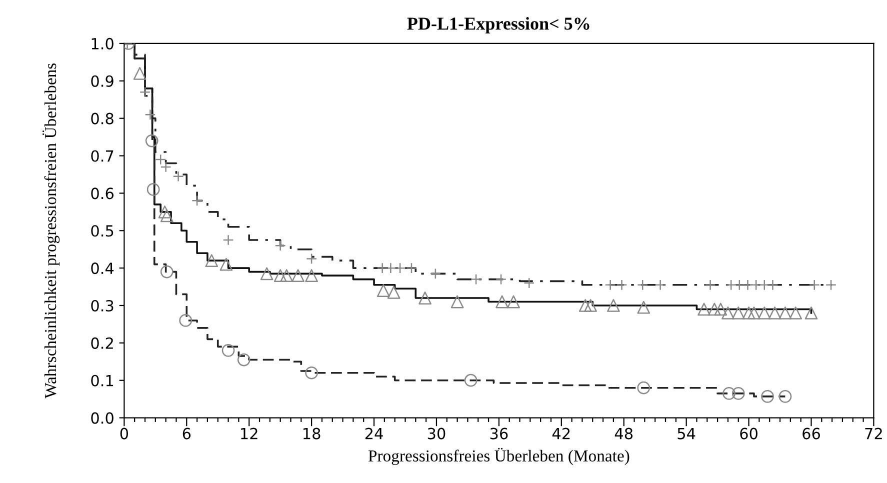 This screenshot has width=887, height=483. Describe the element at coordinates (811, 434) in the screenshot. I see `x-tick-label: 66` at that location.